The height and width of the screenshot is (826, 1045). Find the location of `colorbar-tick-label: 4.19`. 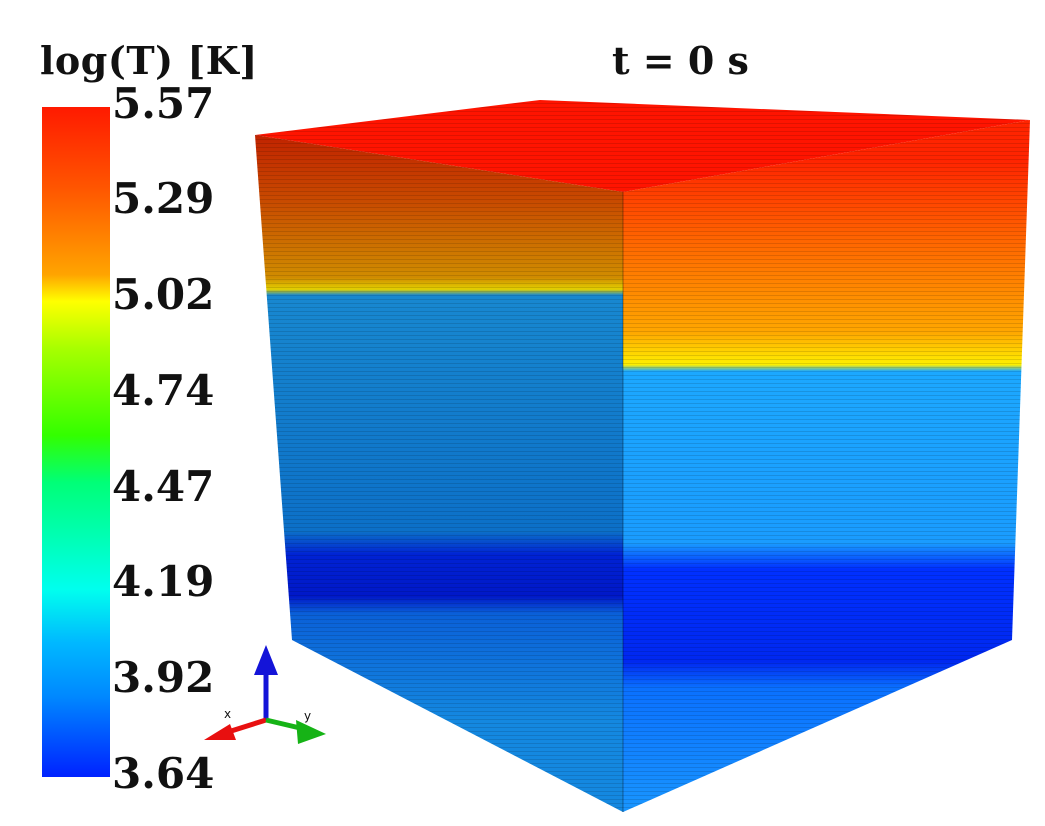

colorbar-tick-label: 4.19 is located at coordinates (163, 581).